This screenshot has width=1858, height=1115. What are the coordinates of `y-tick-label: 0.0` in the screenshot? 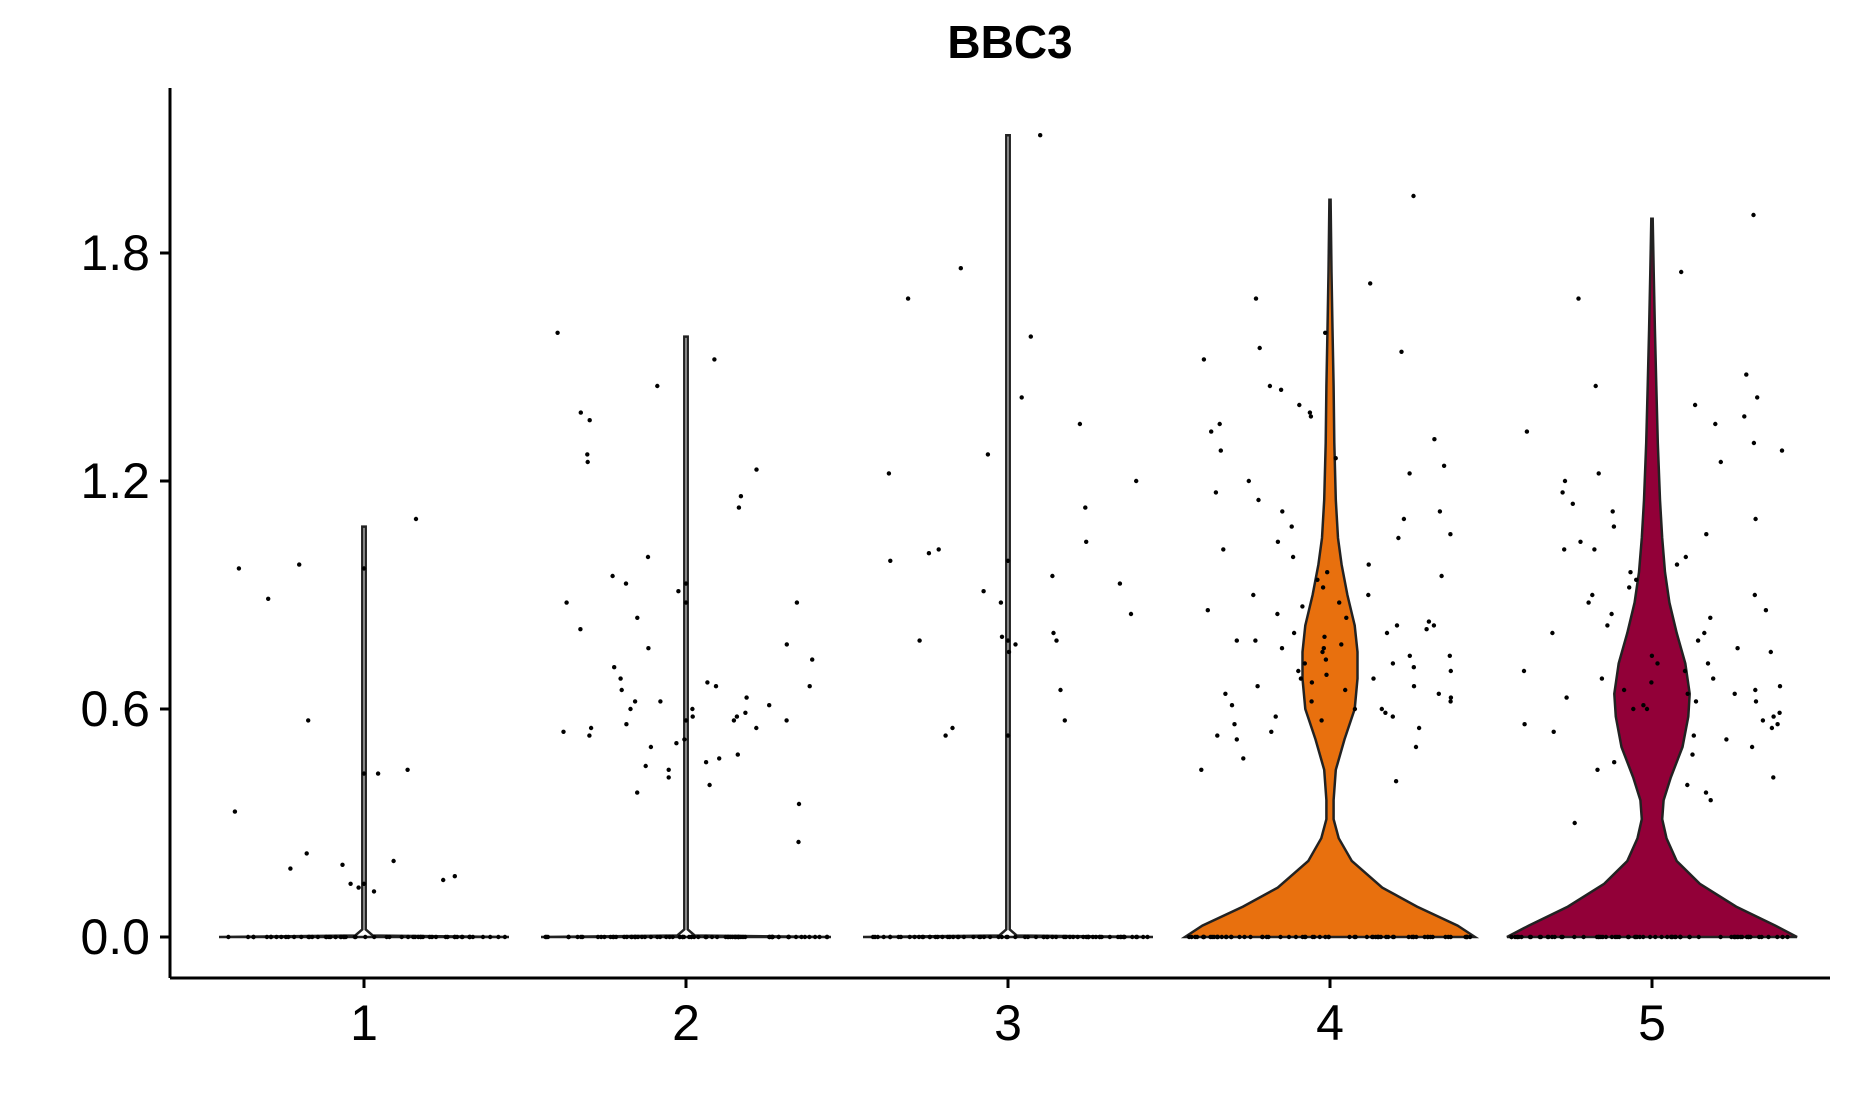 It's located at (115, 937).